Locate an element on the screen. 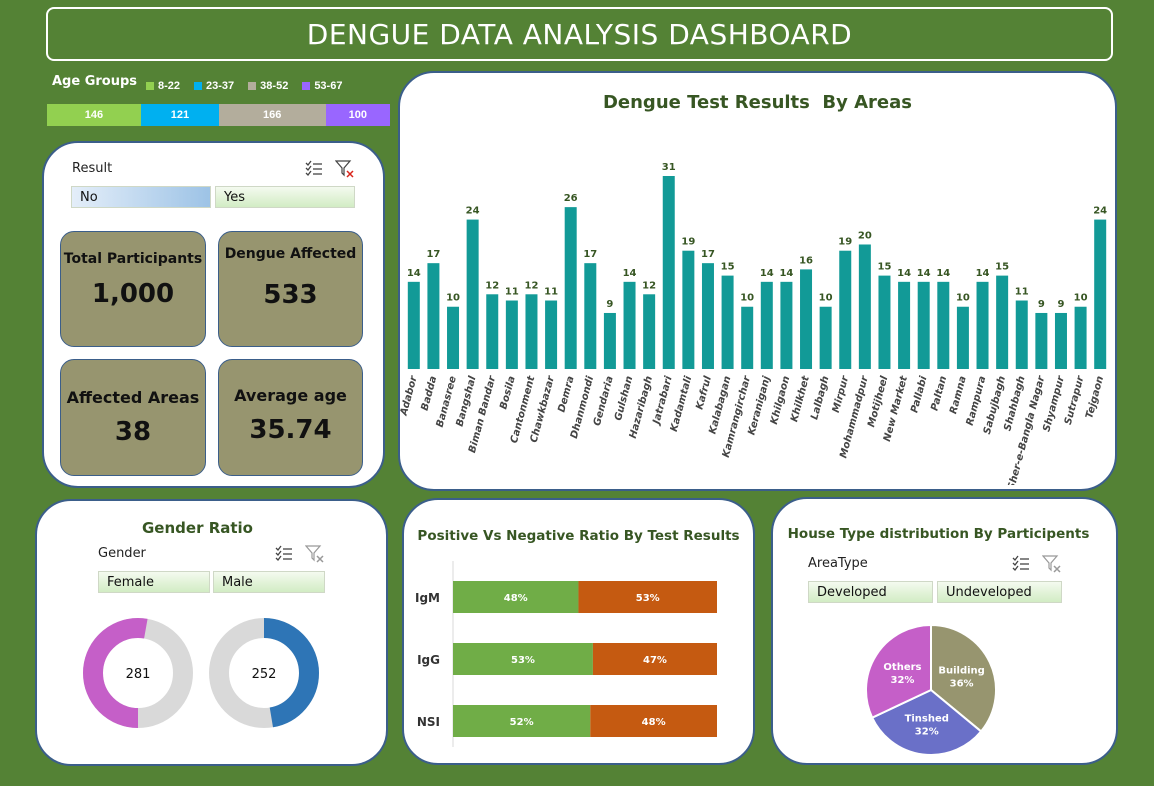  kpi-dengue-affected: Dengue Affected 533 is located at coordinates (290, 289).